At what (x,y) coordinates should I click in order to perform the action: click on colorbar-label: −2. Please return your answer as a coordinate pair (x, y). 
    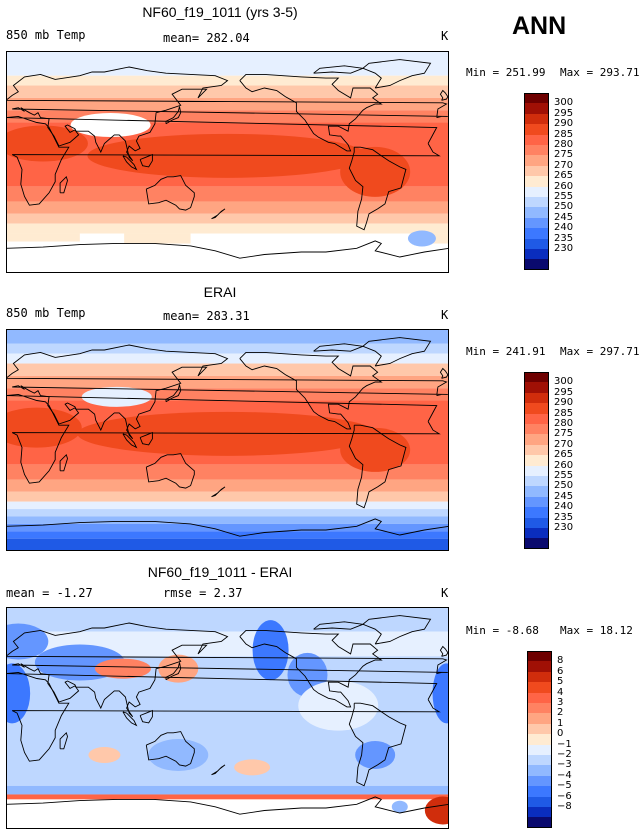
    Looking at the image, I should click on (564, 754).